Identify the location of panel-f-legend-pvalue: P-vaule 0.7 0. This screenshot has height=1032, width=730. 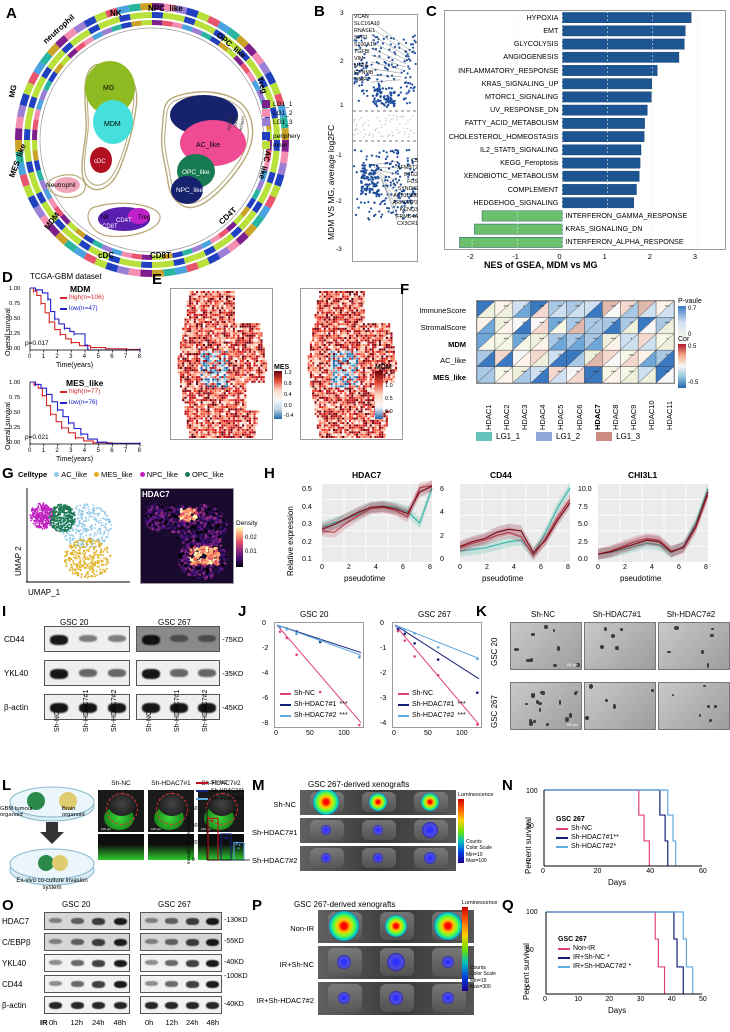
(690, 318).